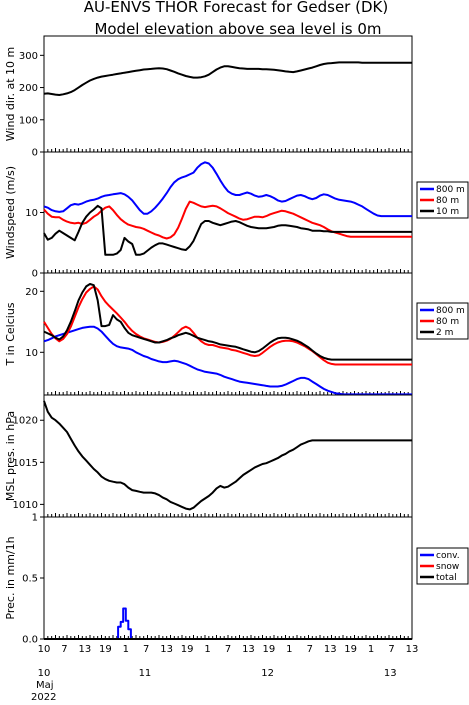  What do you see at coordinates (25, 421) in the screenshot?
I see `y-tick-label: 1020` at bounding box center [25, 421].